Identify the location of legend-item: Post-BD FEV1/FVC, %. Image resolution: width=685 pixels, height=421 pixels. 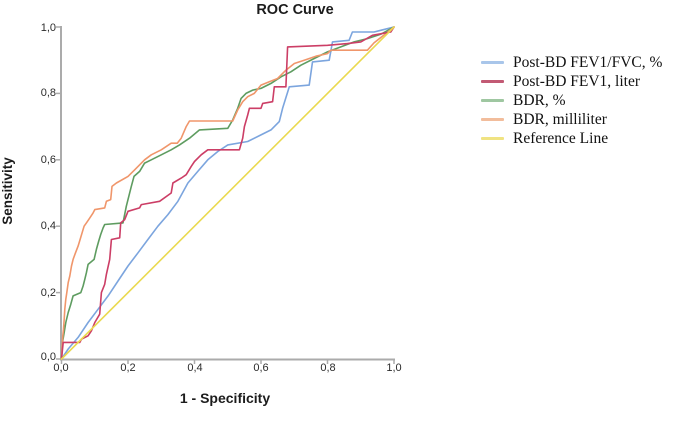
(571, 62).